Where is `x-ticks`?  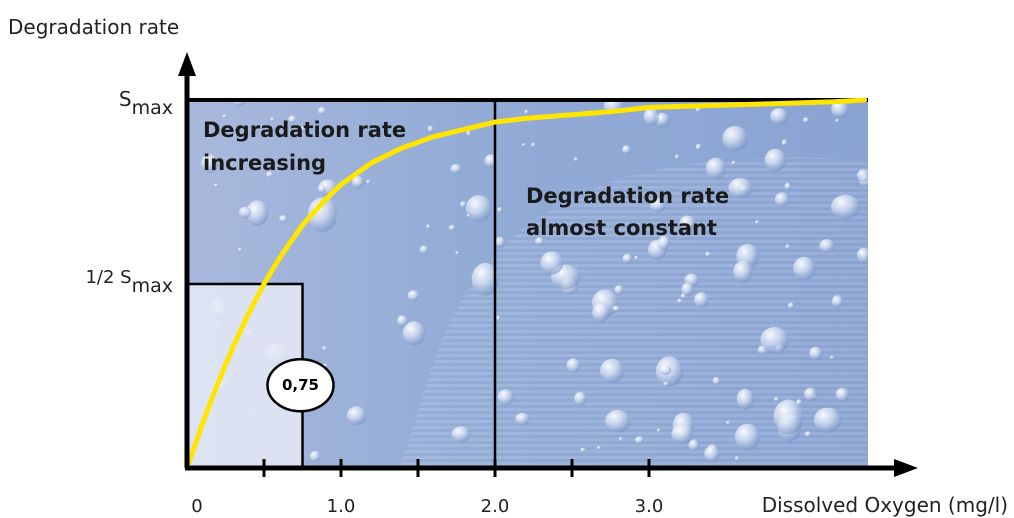
x-ticks is located at coordinates (456, 468).